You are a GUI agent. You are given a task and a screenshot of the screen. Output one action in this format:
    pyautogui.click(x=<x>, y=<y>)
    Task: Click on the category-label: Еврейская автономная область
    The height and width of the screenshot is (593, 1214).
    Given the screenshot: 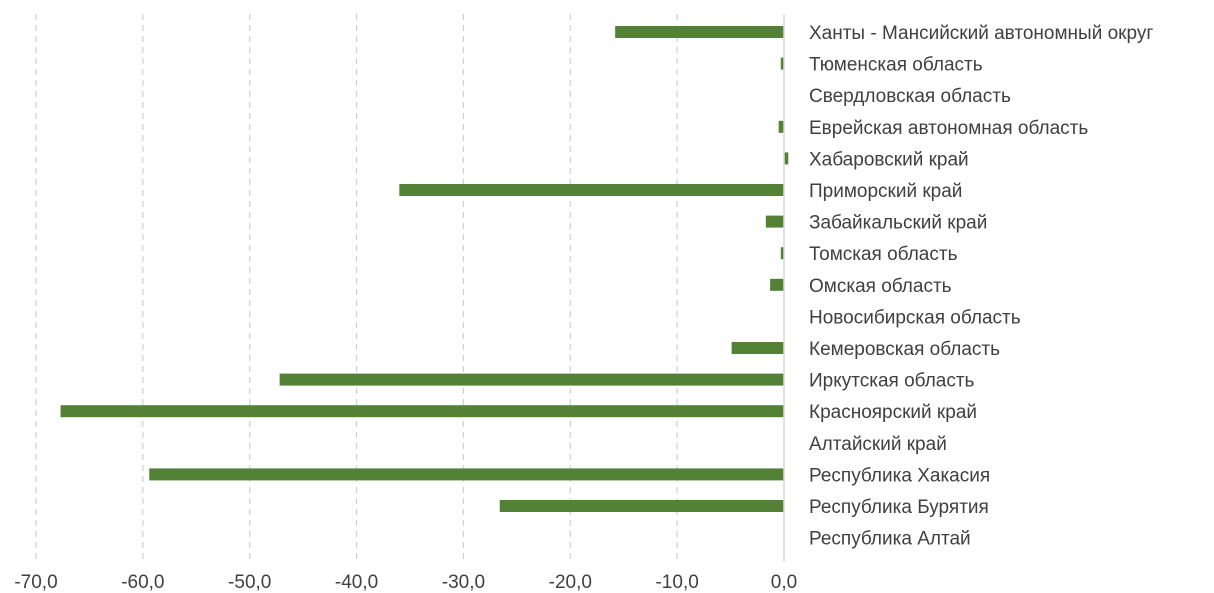 What is the action you would take?
    pyautogui.click(x=948, y=128)
    